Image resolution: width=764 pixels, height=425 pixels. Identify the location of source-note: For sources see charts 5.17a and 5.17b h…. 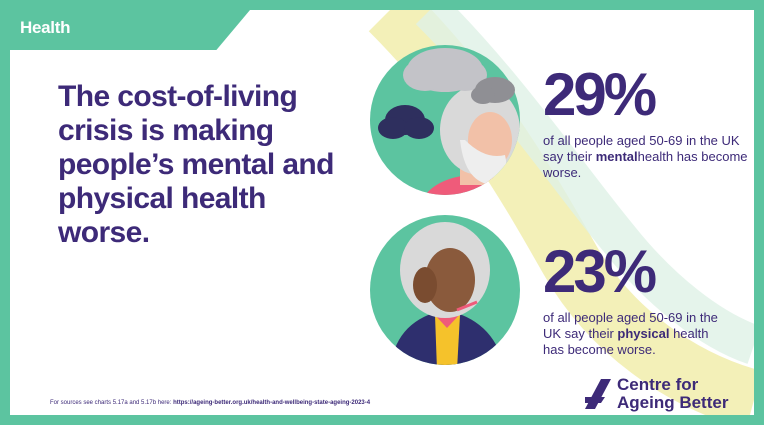
(210, 403).